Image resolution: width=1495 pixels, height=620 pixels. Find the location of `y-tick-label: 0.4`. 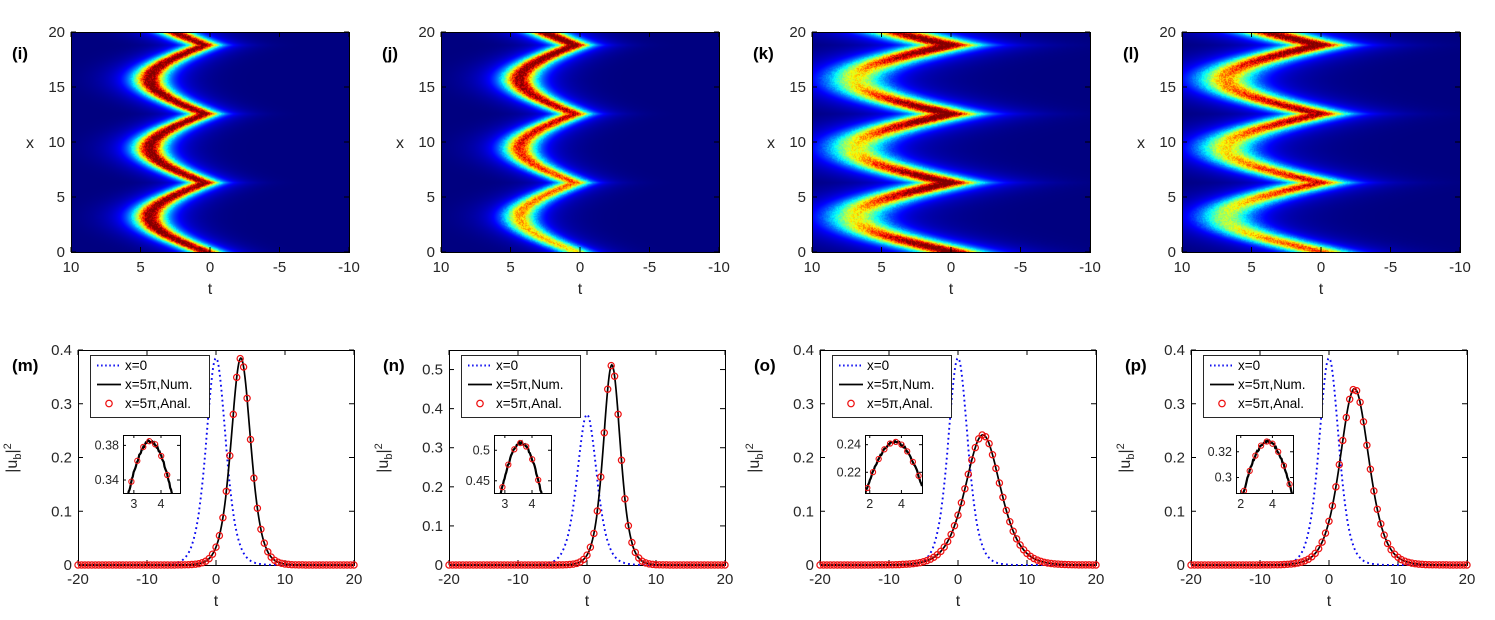

y-tick-label: 0.4 is located at coordinates (803, 350).